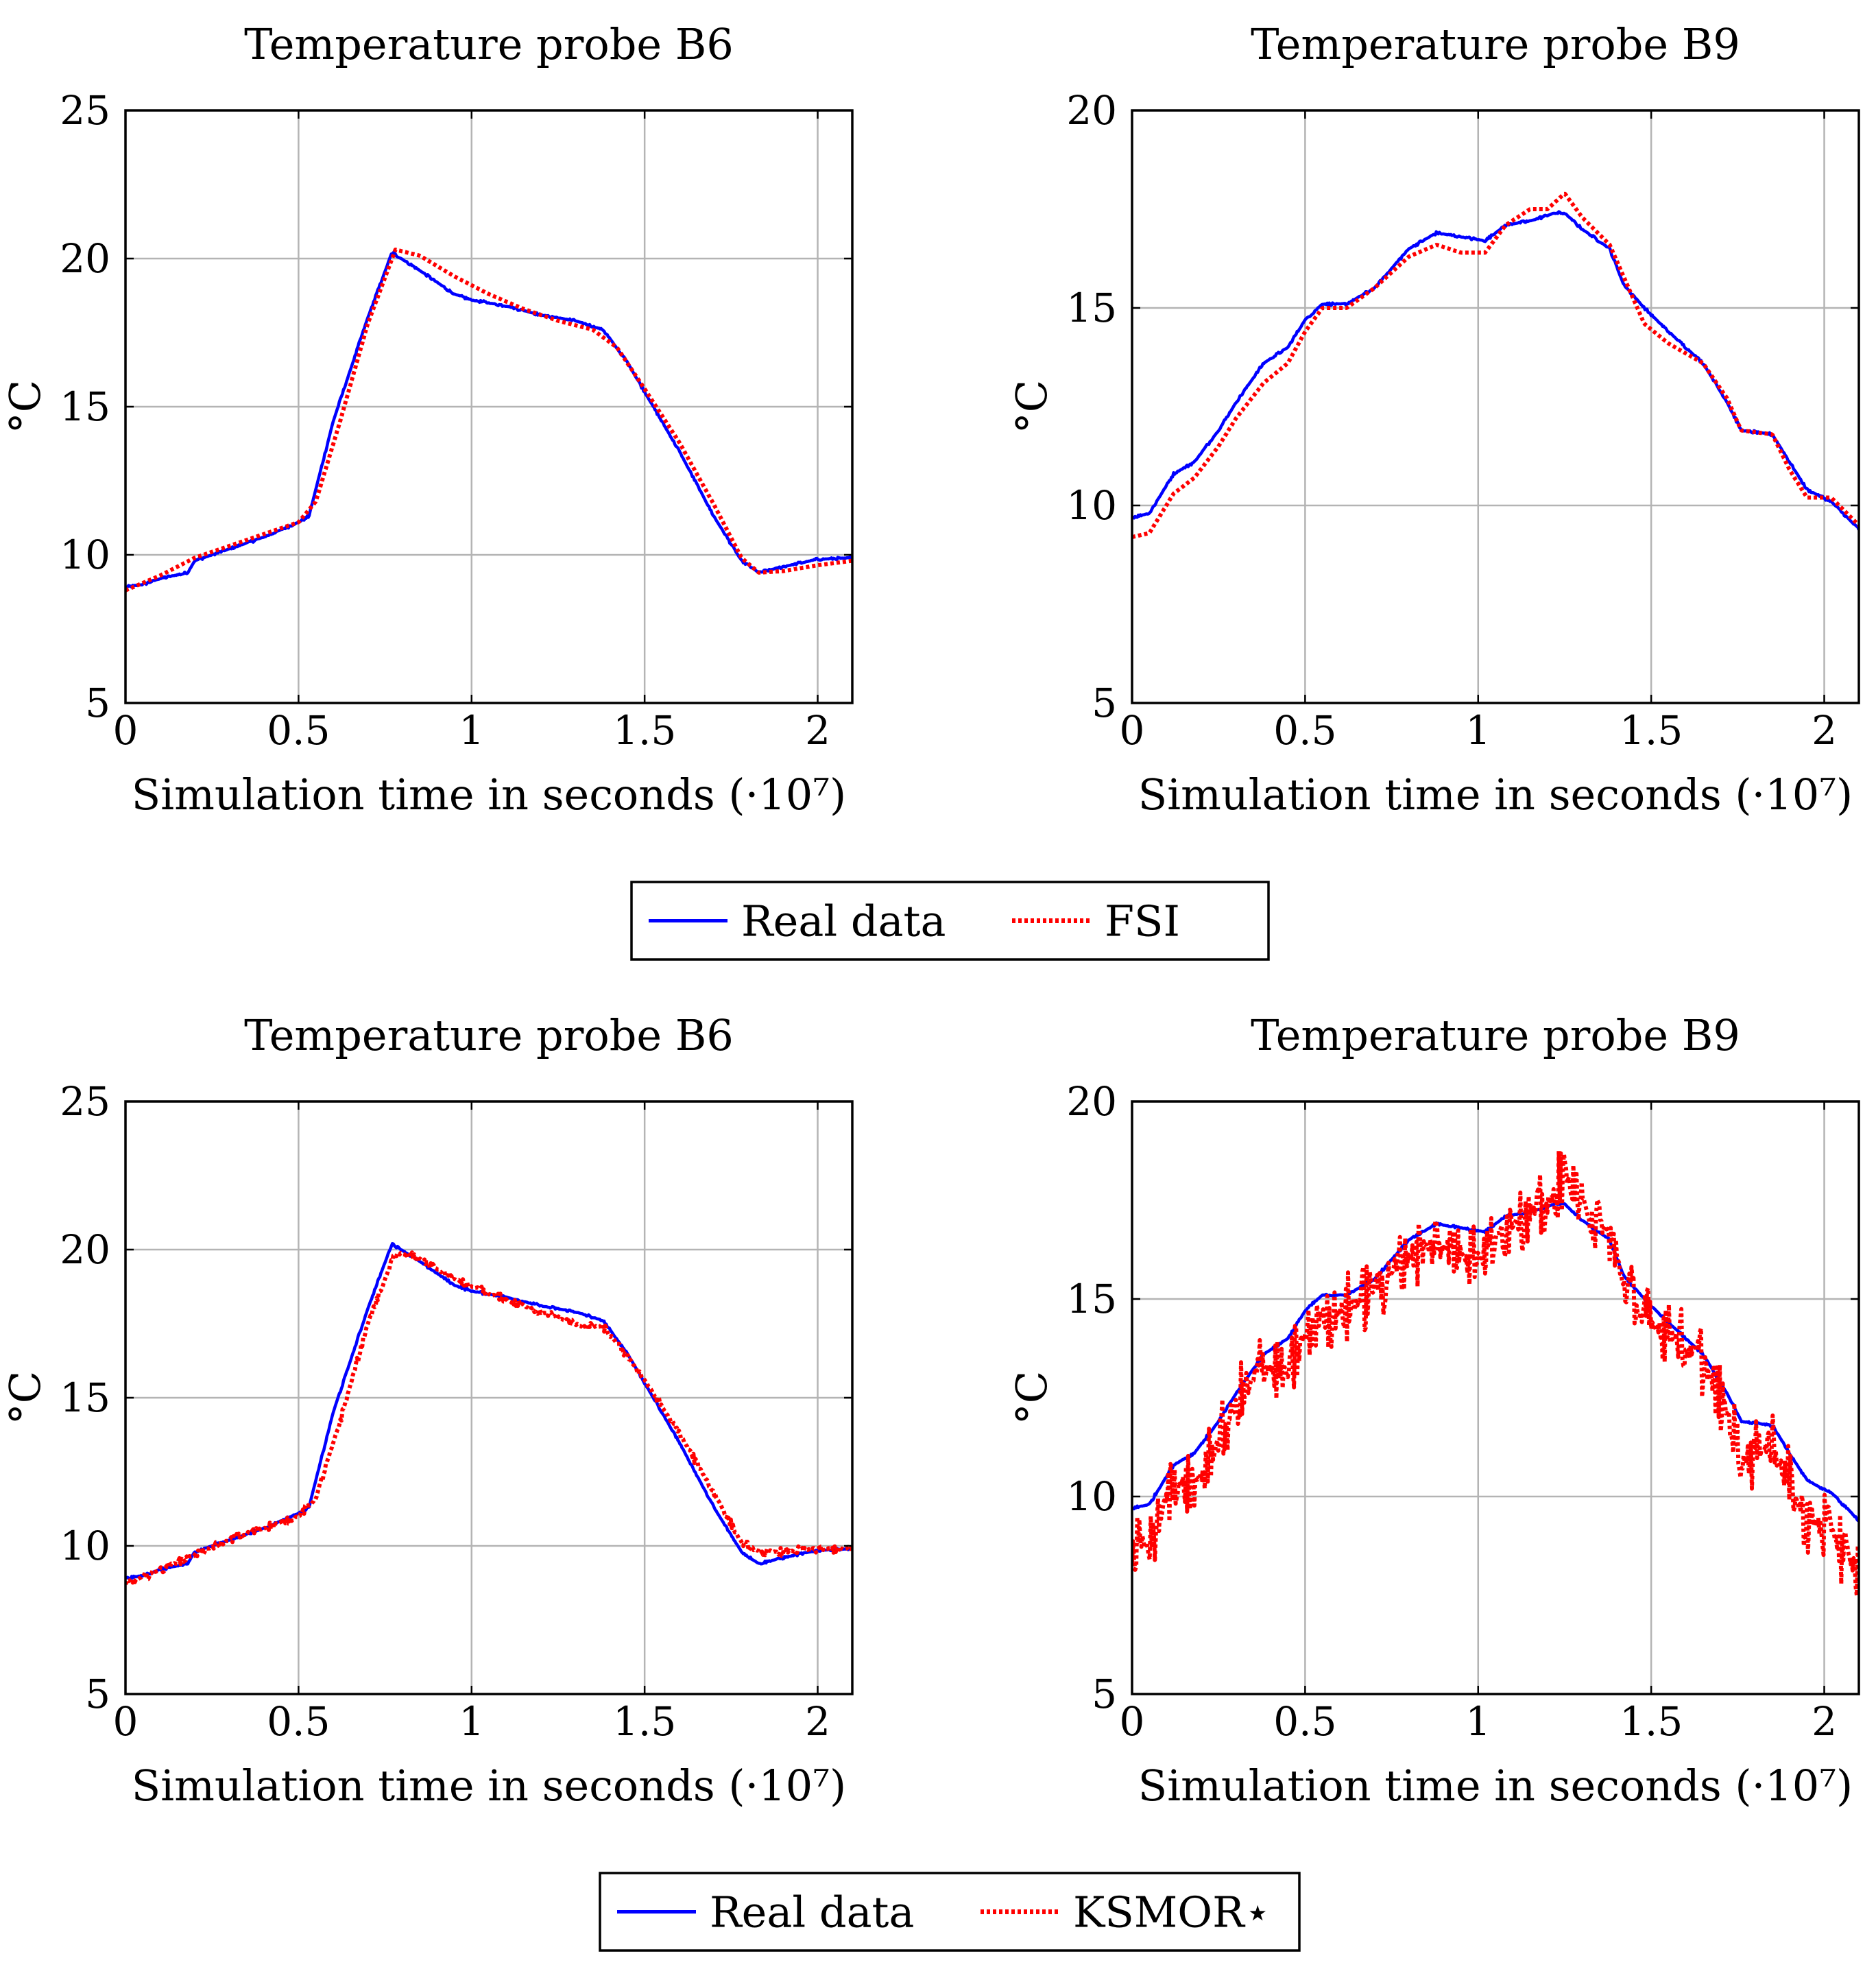  What do you see at coordinates (1172, 1913) in the screenshot?
I see `legend-label-model: KSMOR⋆` at bounding box center [1172, 1913].